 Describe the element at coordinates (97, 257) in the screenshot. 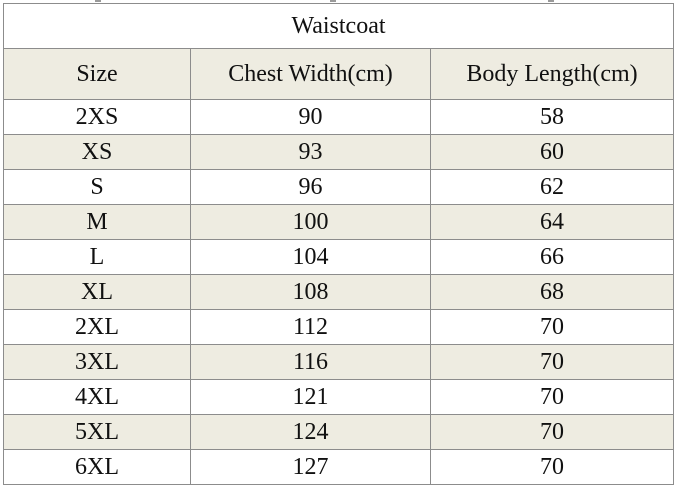

I see `size-cell: L` at that location.